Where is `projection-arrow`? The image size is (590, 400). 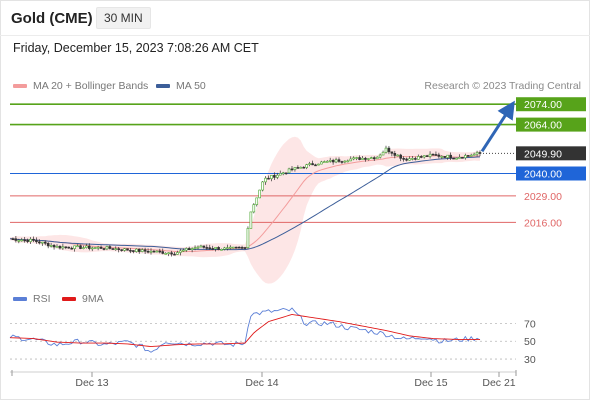
projection-arrow is located at coordinates (497, 126).